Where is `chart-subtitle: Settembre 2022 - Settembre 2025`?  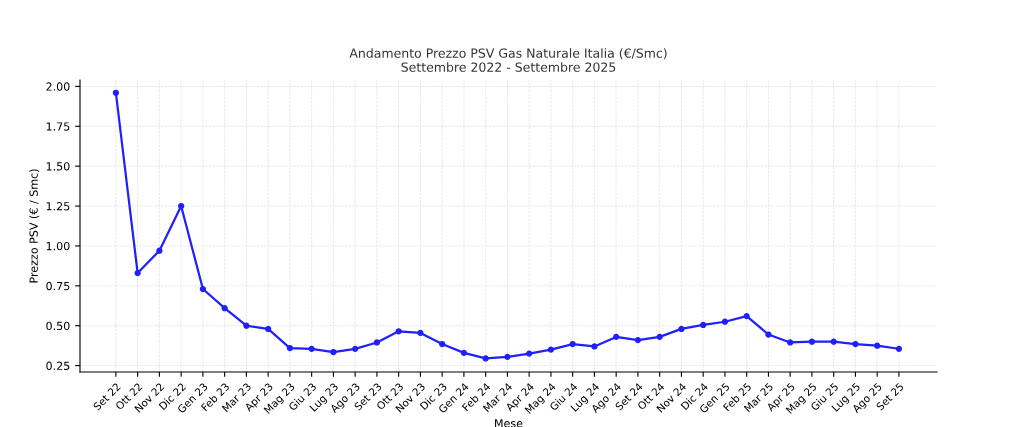
chart-subtitle: Settembre 2022 - Settembre 2025 is located at coordinates (508, 67).